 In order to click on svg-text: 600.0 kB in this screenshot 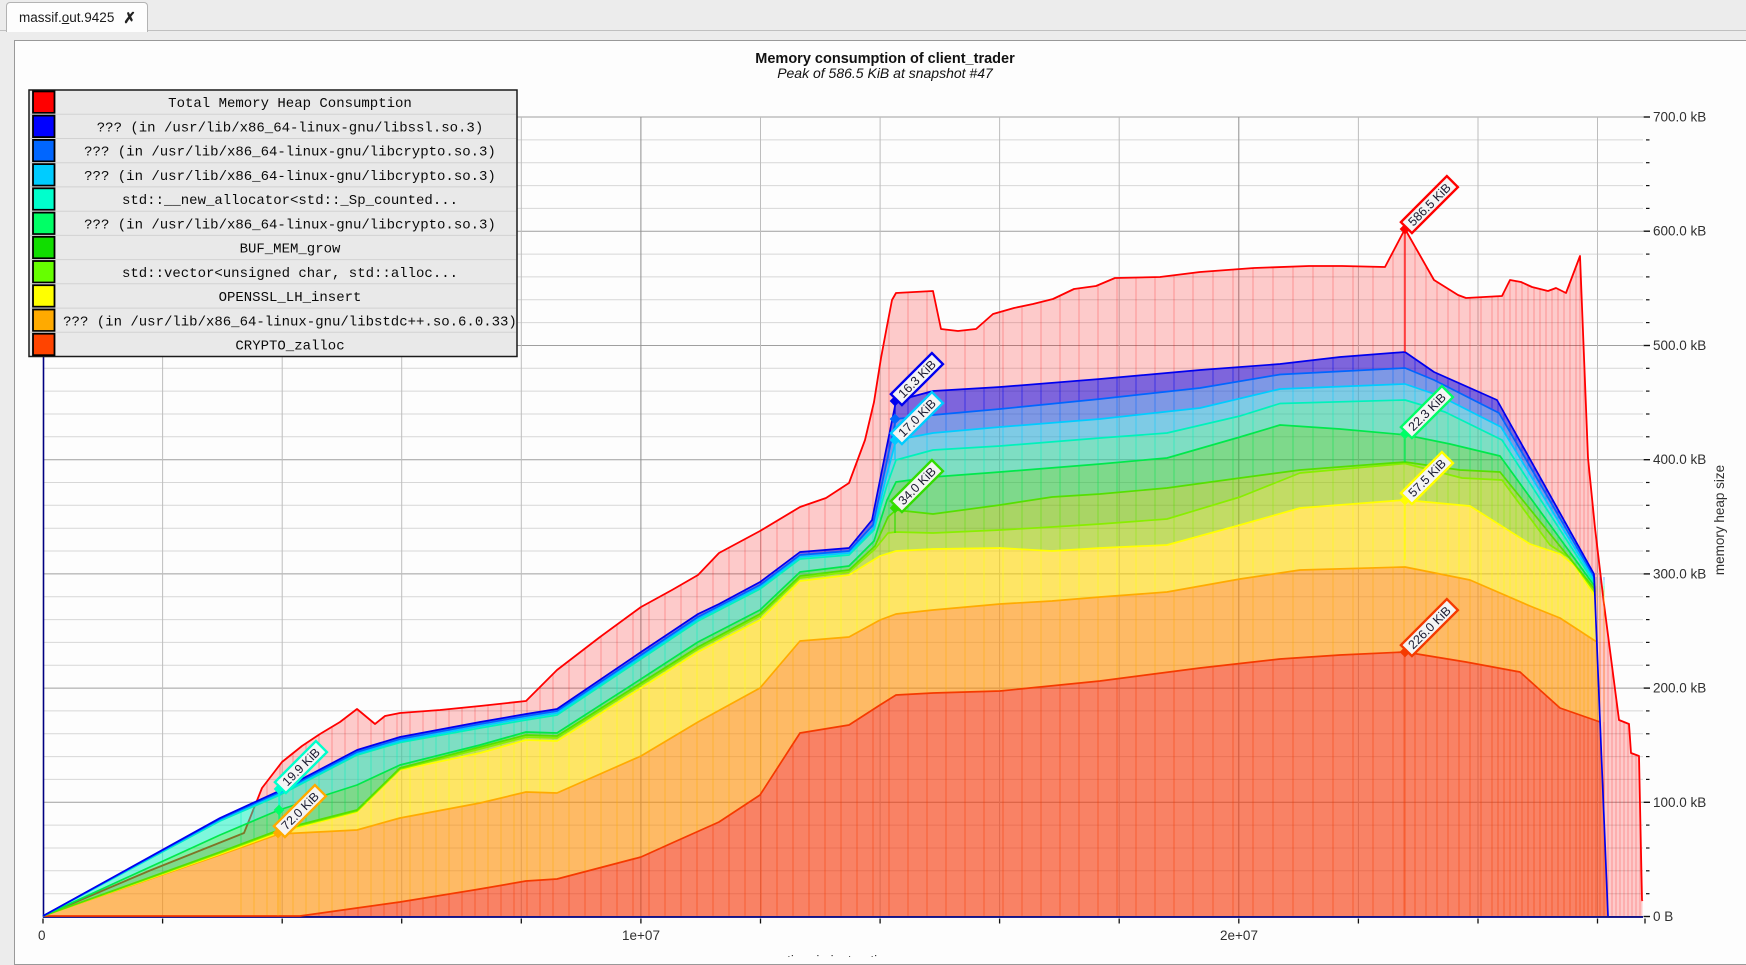, I will do `click(1679, 231)`.